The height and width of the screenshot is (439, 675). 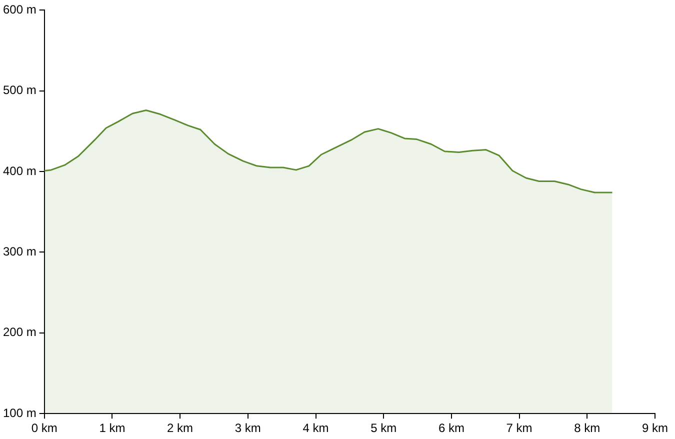 What do you see at coordinates (519, 428) in the screenshot?
I see `x-tick-label: 7 km` at bounding box center [519, 428].